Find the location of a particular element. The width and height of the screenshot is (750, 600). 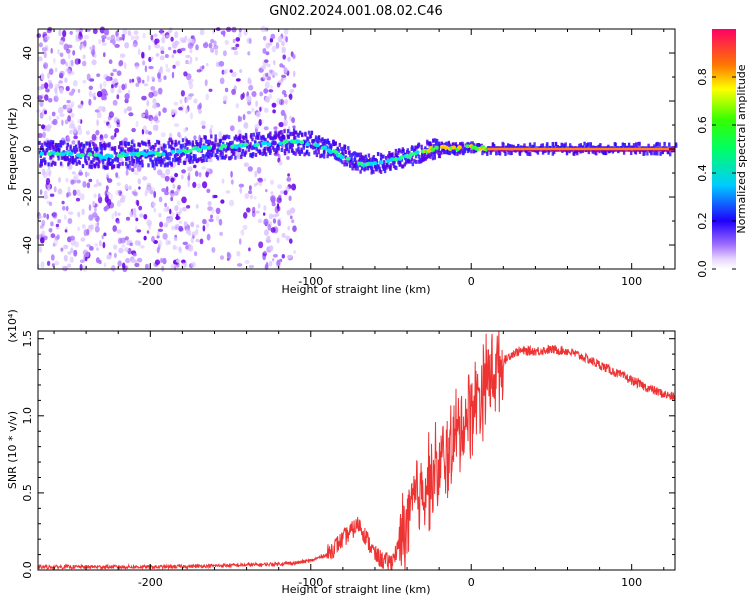

x-tick-label: -200 is located at coordinates (150, 582).